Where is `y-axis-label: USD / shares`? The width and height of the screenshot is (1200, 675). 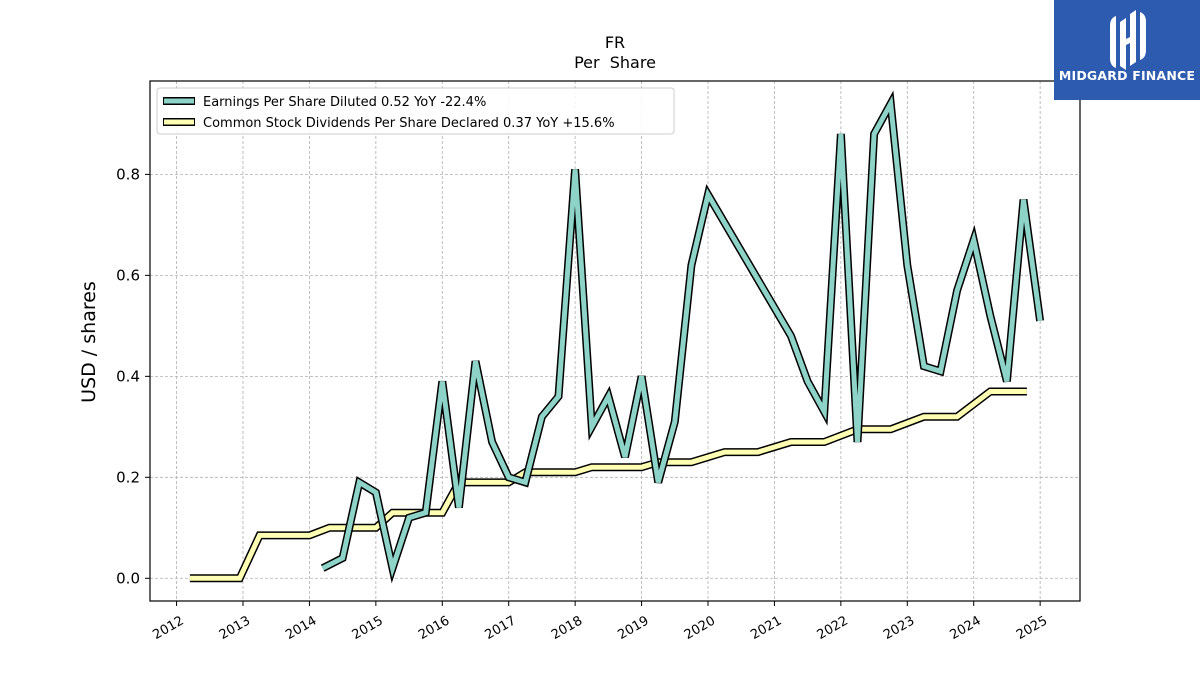
y-axis-label: USD / shares is located at coordinates (89, 342).